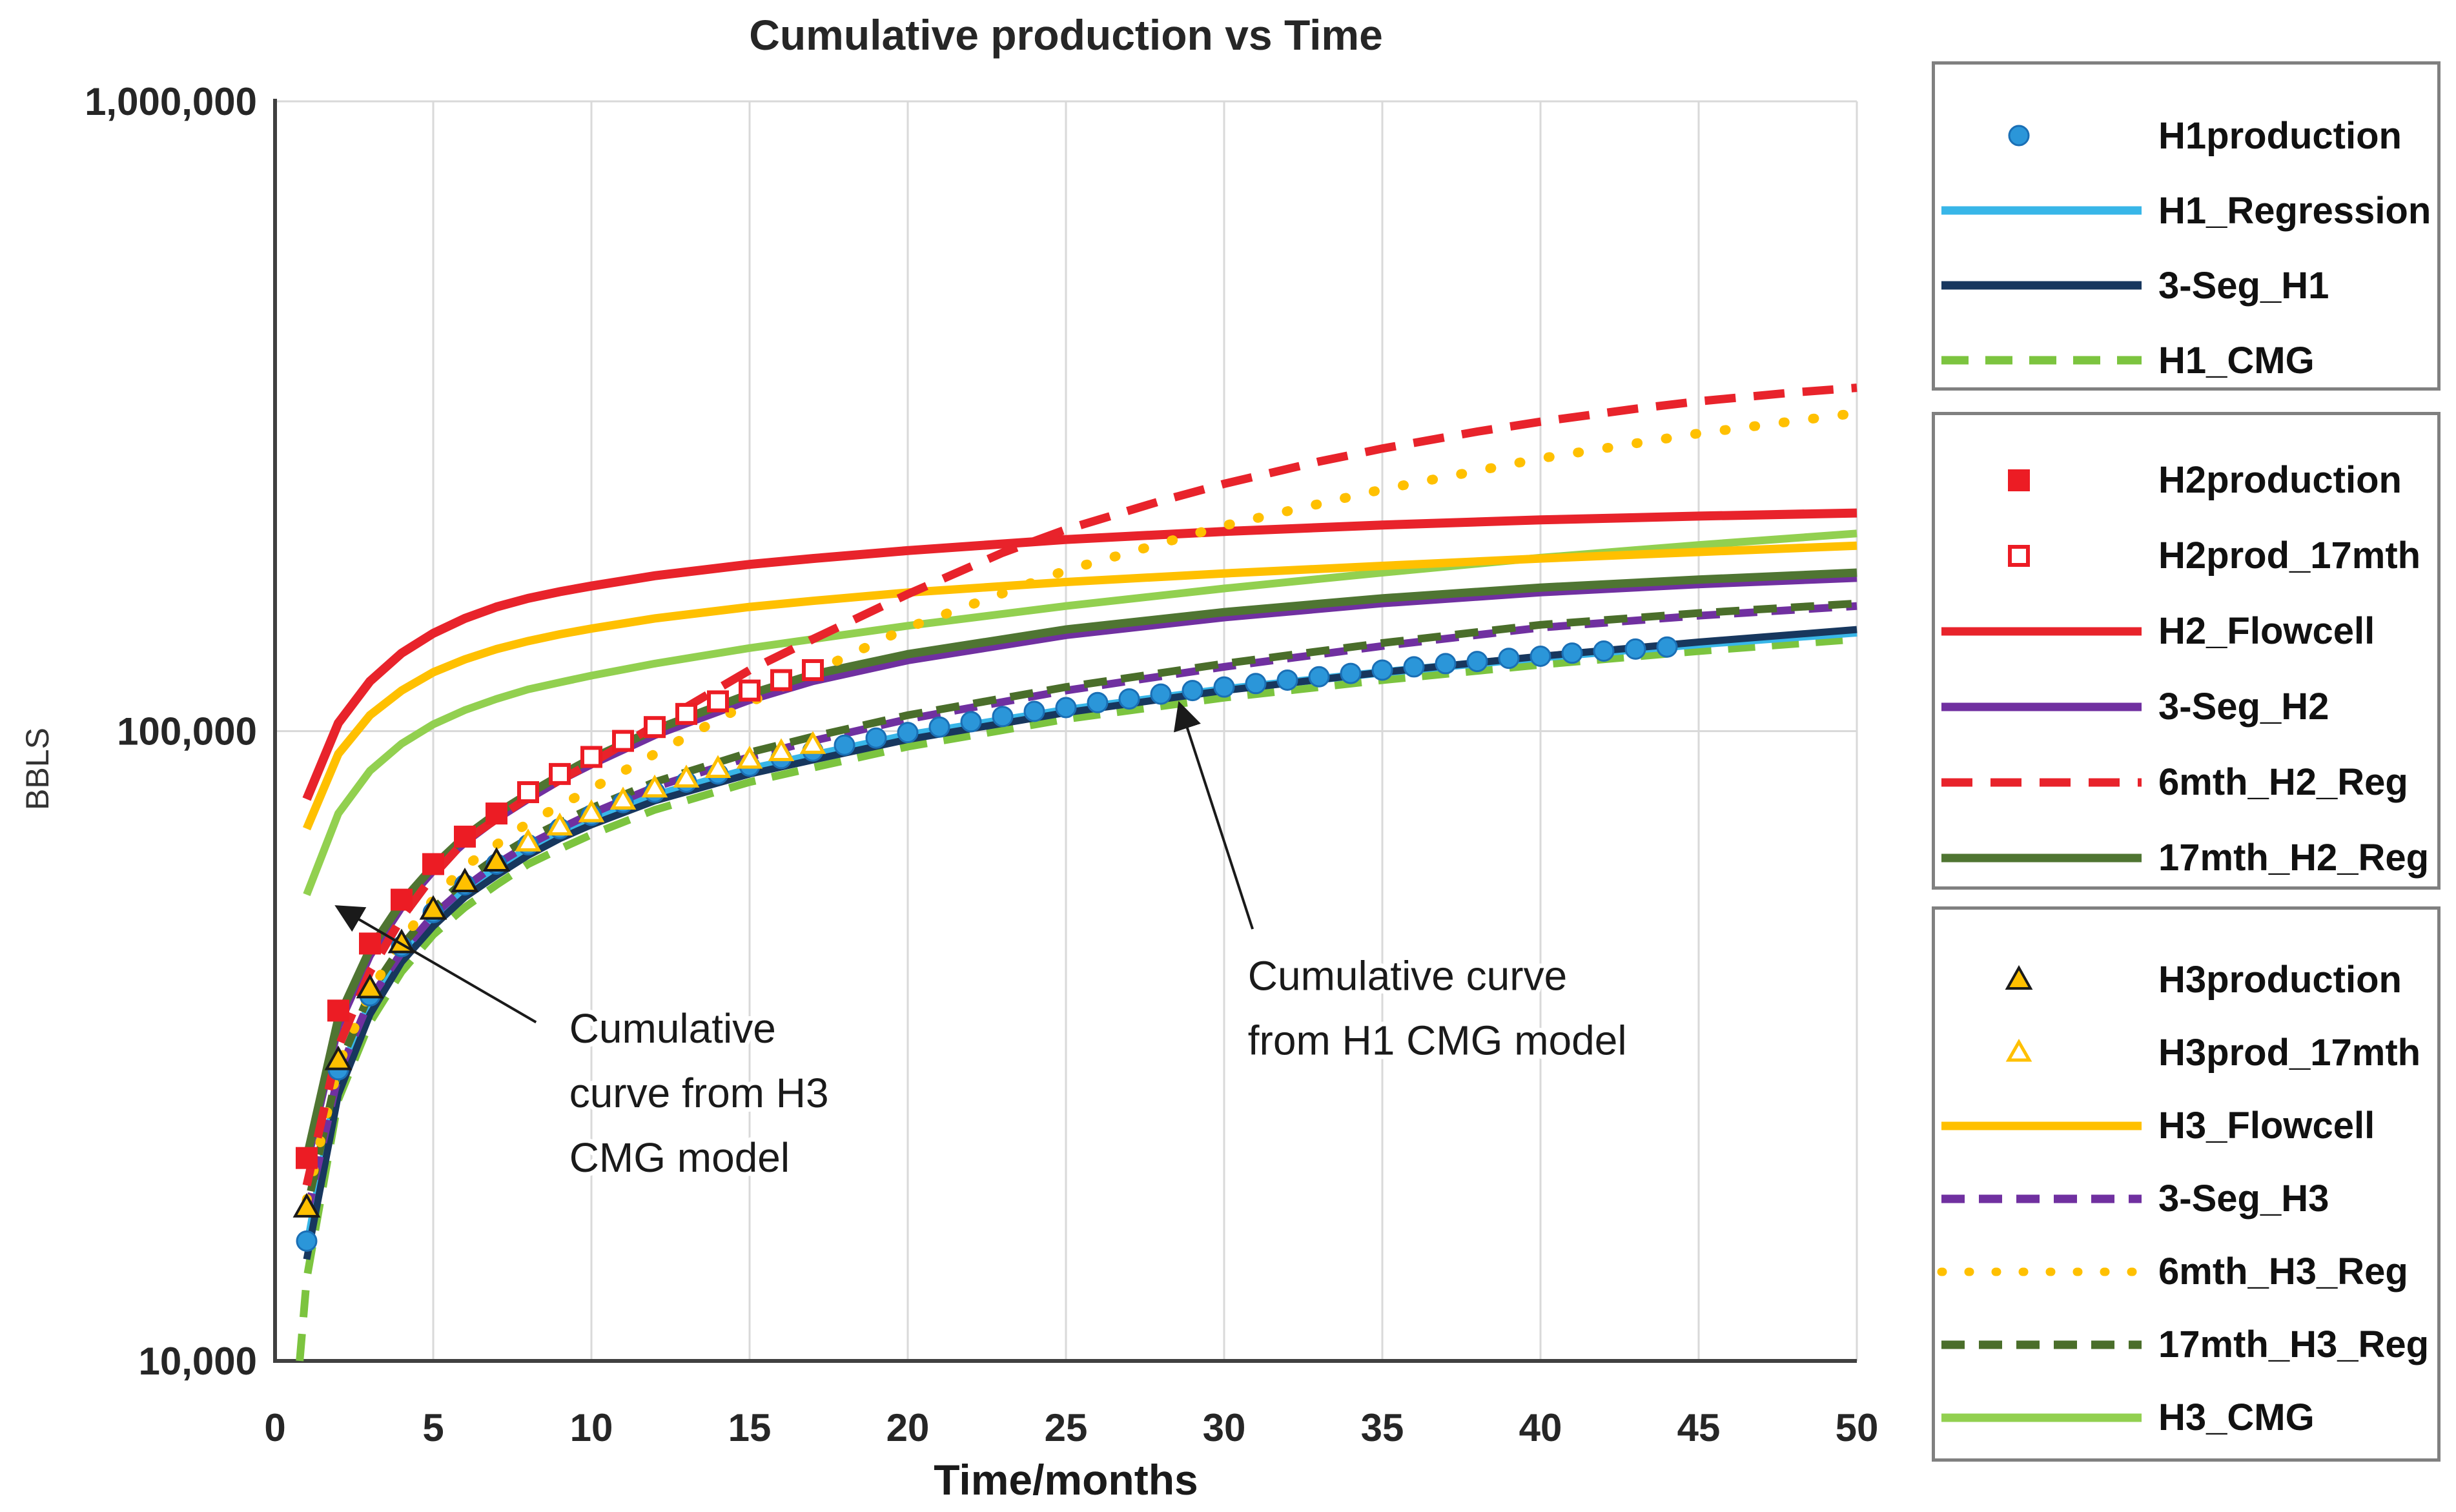 This screenshot has height=1512, width=2456. Describe the element at coordinates (2266, 631) in the screenshot. I see `legend-item-label: H2_Flowcell` at that location.